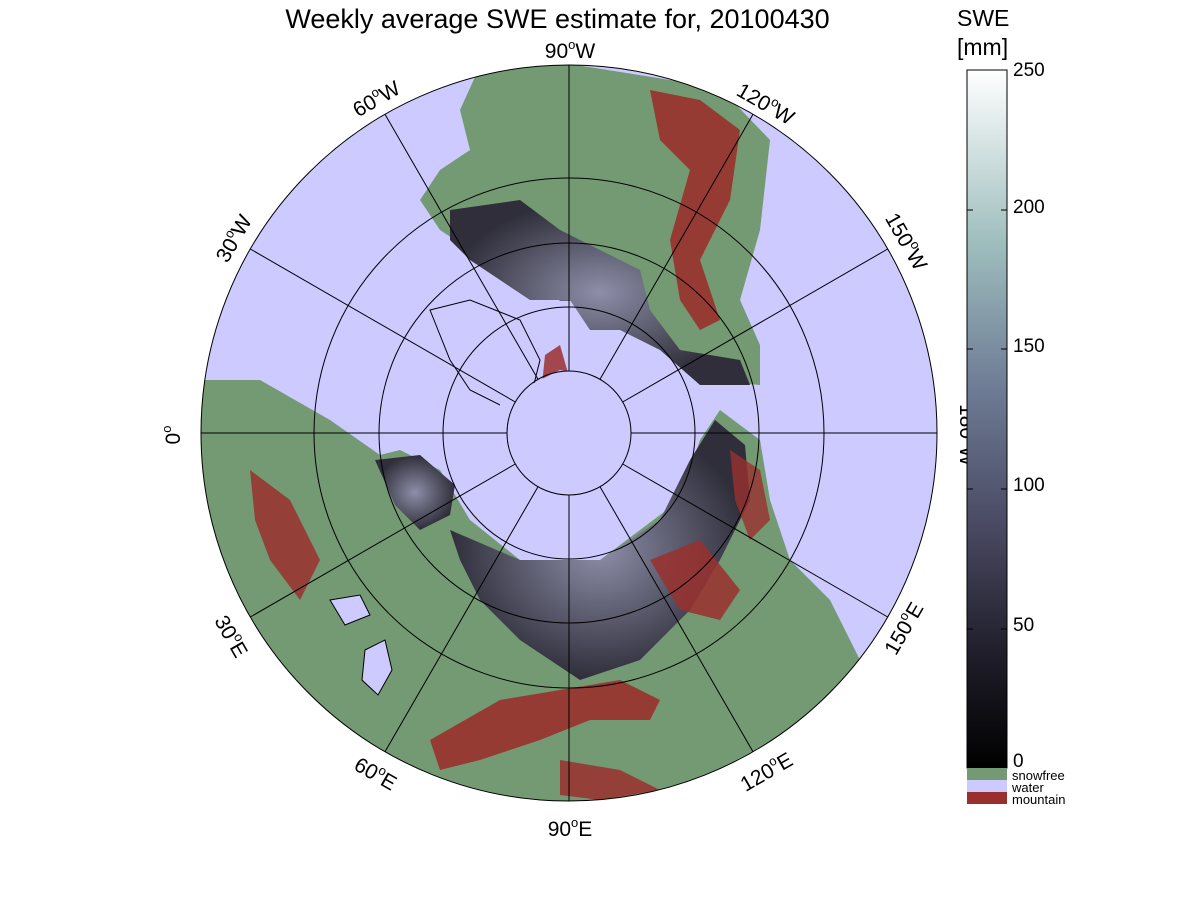  Describe the element at coordinates (987, 786) in the screenshot. I see `legend-swatch-water` at that location.